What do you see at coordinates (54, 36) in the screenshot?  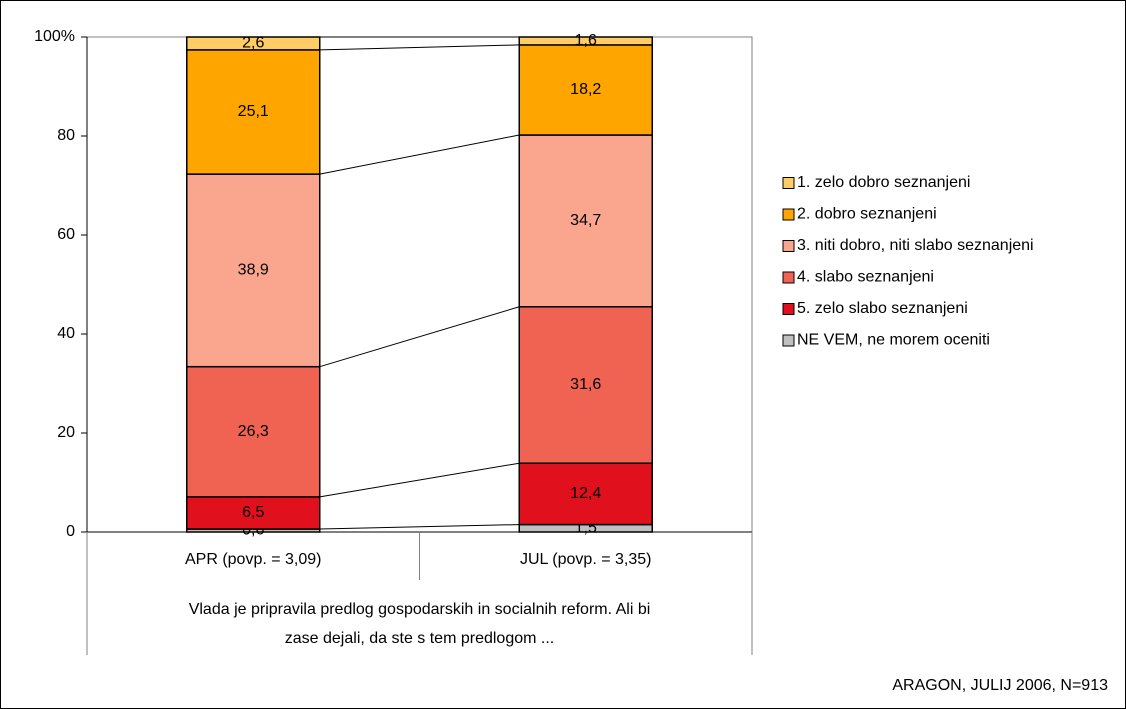 I see `y-tick-label: 100%` at bounding box center [54, 36].